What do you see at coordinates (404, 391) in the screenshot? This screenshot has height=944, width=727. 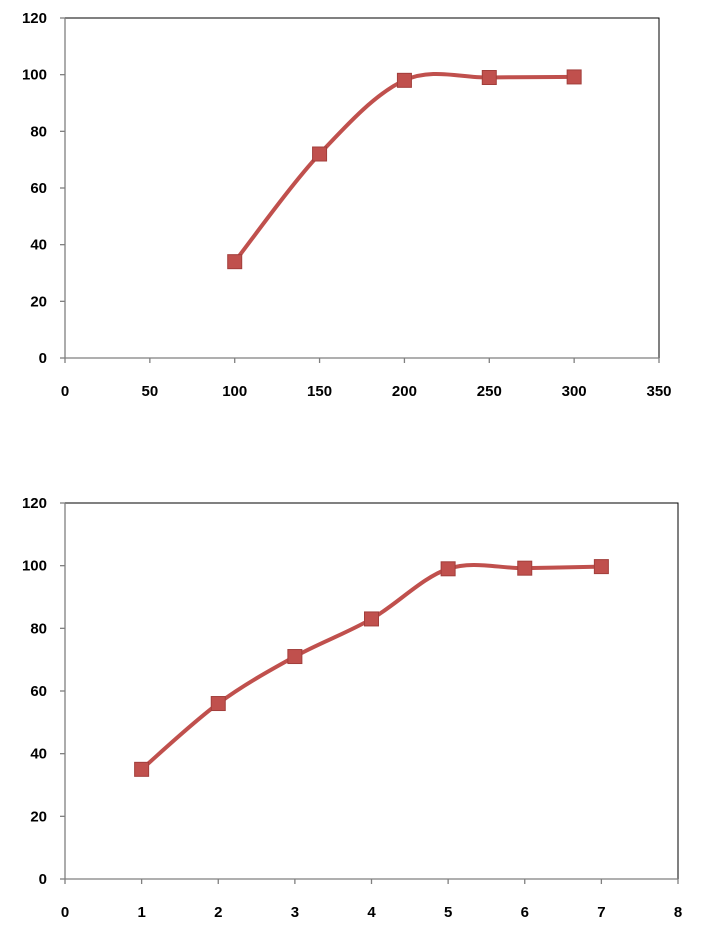 I see `x-tick-label: 200` at bounding box center [404, 391].